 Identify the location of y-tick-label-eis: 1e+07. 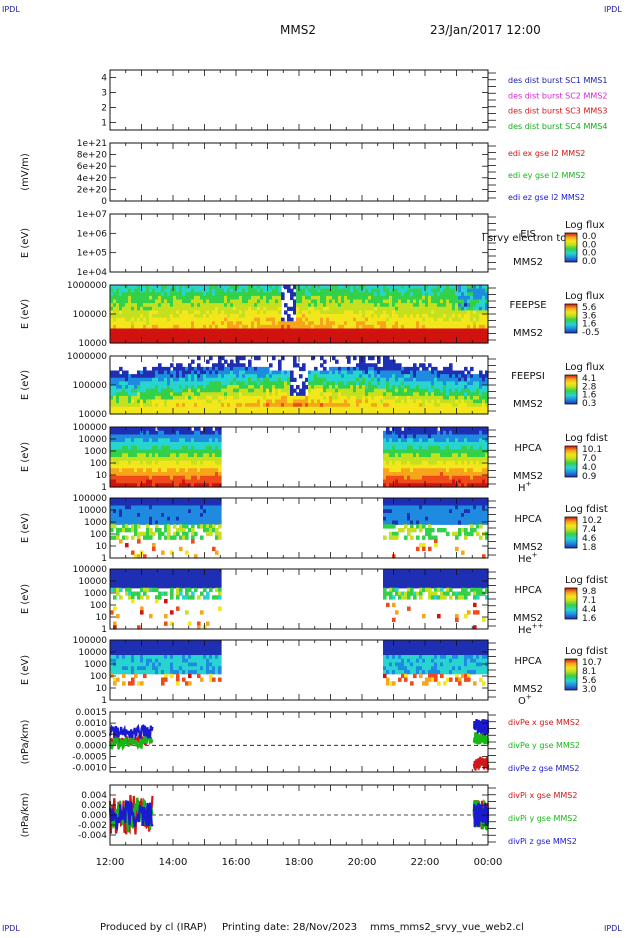
(92, 215).